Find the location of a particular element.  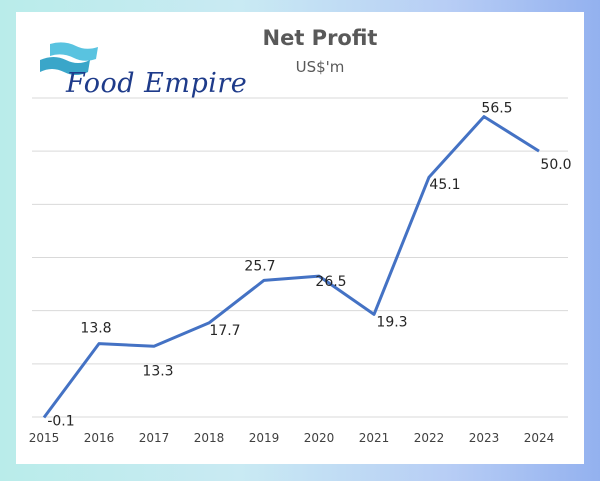

x-tick-label: 2015 is located at coordinates (44, 438).